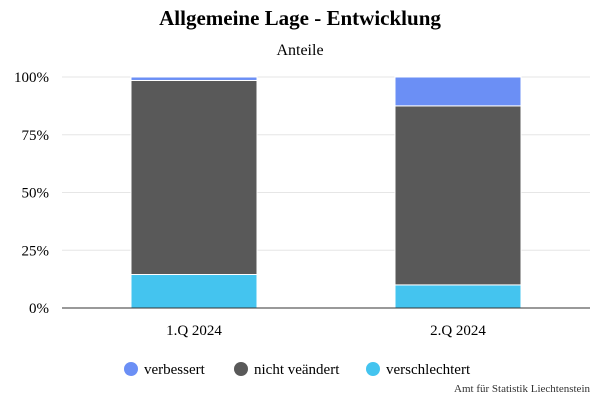 Image resolution: width=600 pixels, height=400 pixels. Describe the element at coordinates (300, 50) in the screenshot. I see `chart-subtitle: Anteile` at that location.